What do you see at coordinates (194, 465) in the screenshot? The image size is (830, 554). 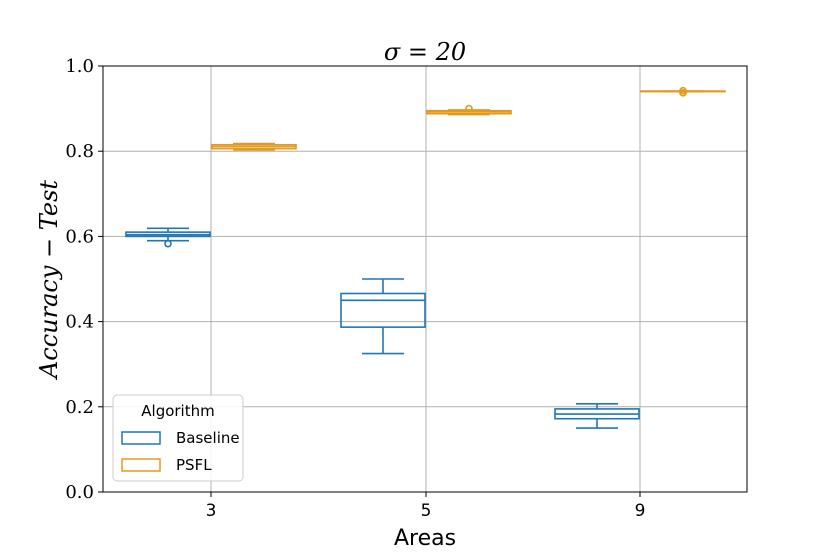 I see `legend-label-psfl: PSFL` at bounding box center [194, 465].